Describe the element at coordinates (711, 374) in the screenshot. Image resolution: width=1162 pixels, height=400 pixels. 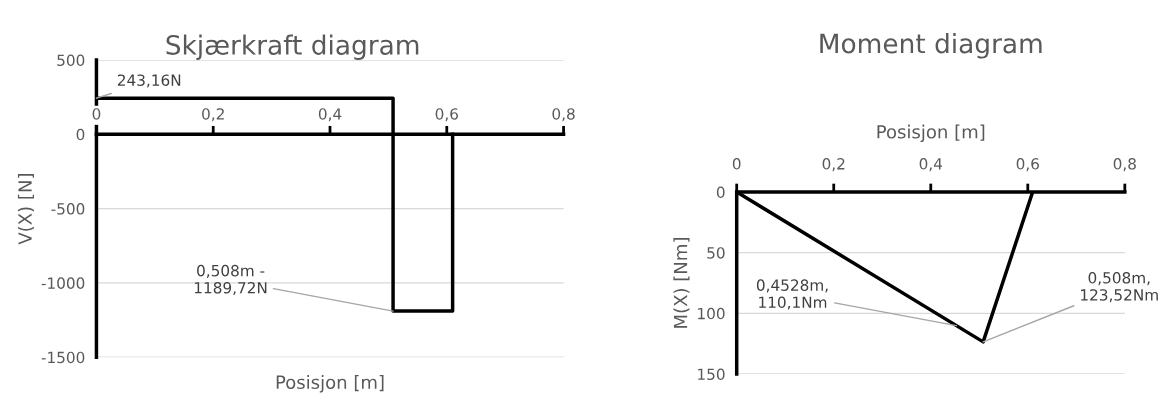
I see `y-tick-label: 150` at that location.